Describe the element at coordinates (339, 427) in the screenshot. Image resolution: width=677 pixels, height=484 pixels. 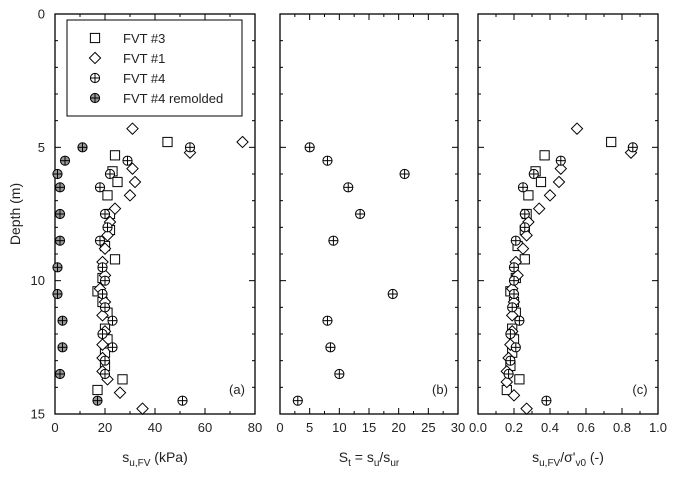
I see `x-tick-label: 10` at that location.